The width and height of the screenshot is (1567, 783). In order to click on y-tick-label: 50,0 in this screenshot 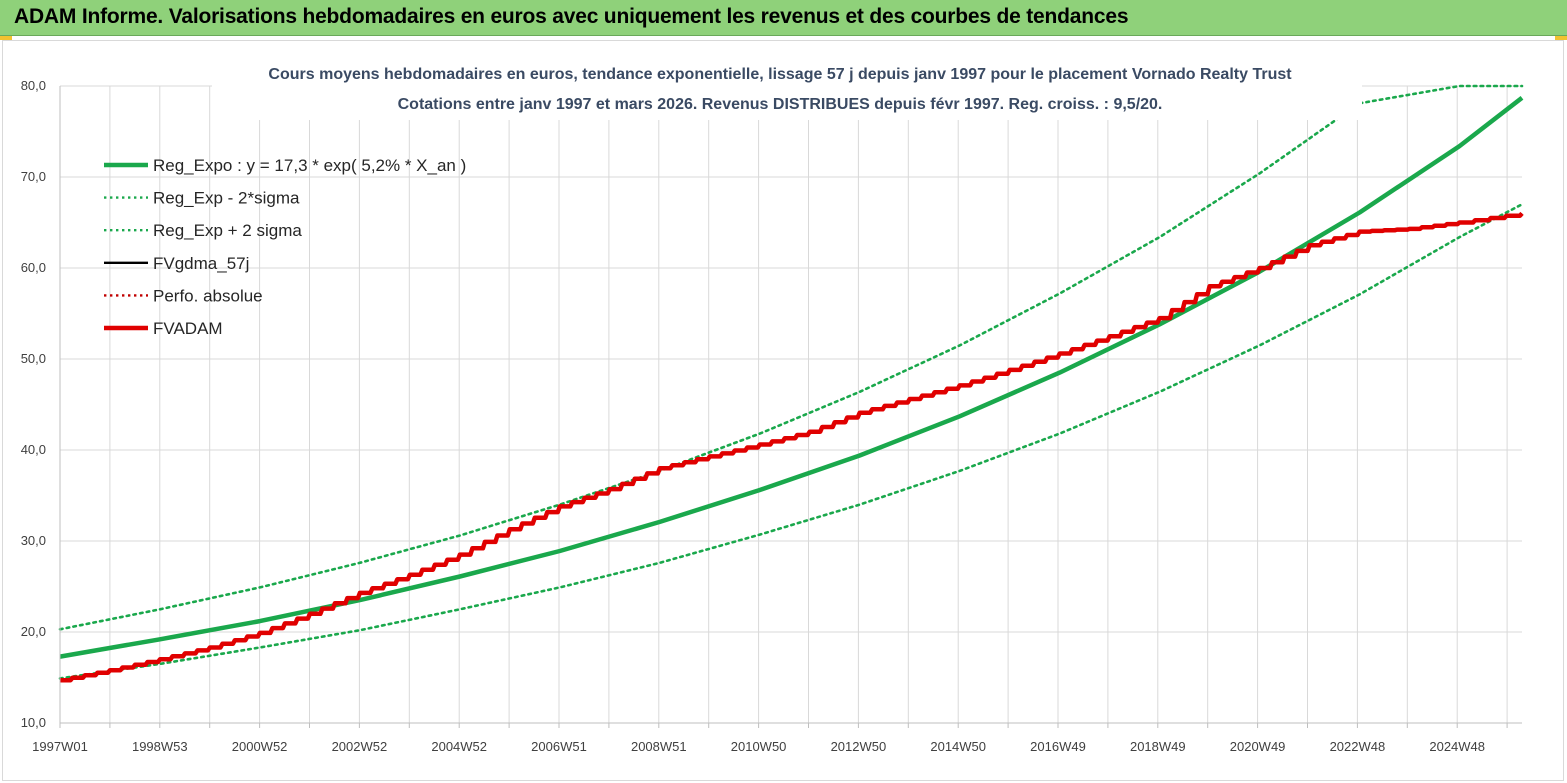, I will do `click(33, 358)`.